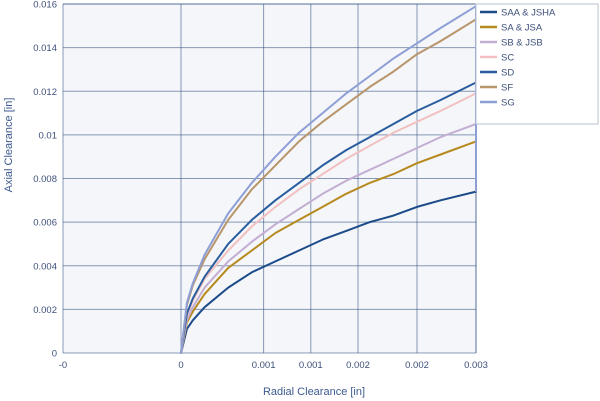 The height and width of the screenshot is (401, 600). Describe the element at coordinates (507, 88) in the screenshot. I see `legend-label: SF` at that location.